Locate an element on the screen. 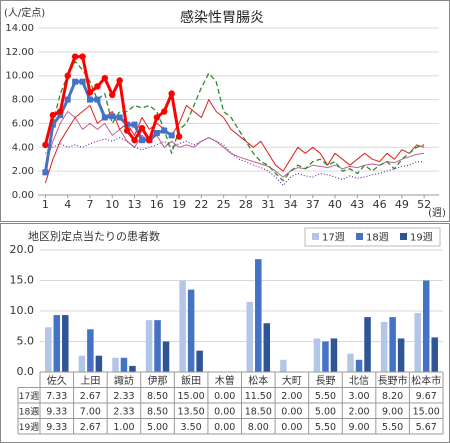  y-tick-label: 10.00 is located at coordinates (19, 76).